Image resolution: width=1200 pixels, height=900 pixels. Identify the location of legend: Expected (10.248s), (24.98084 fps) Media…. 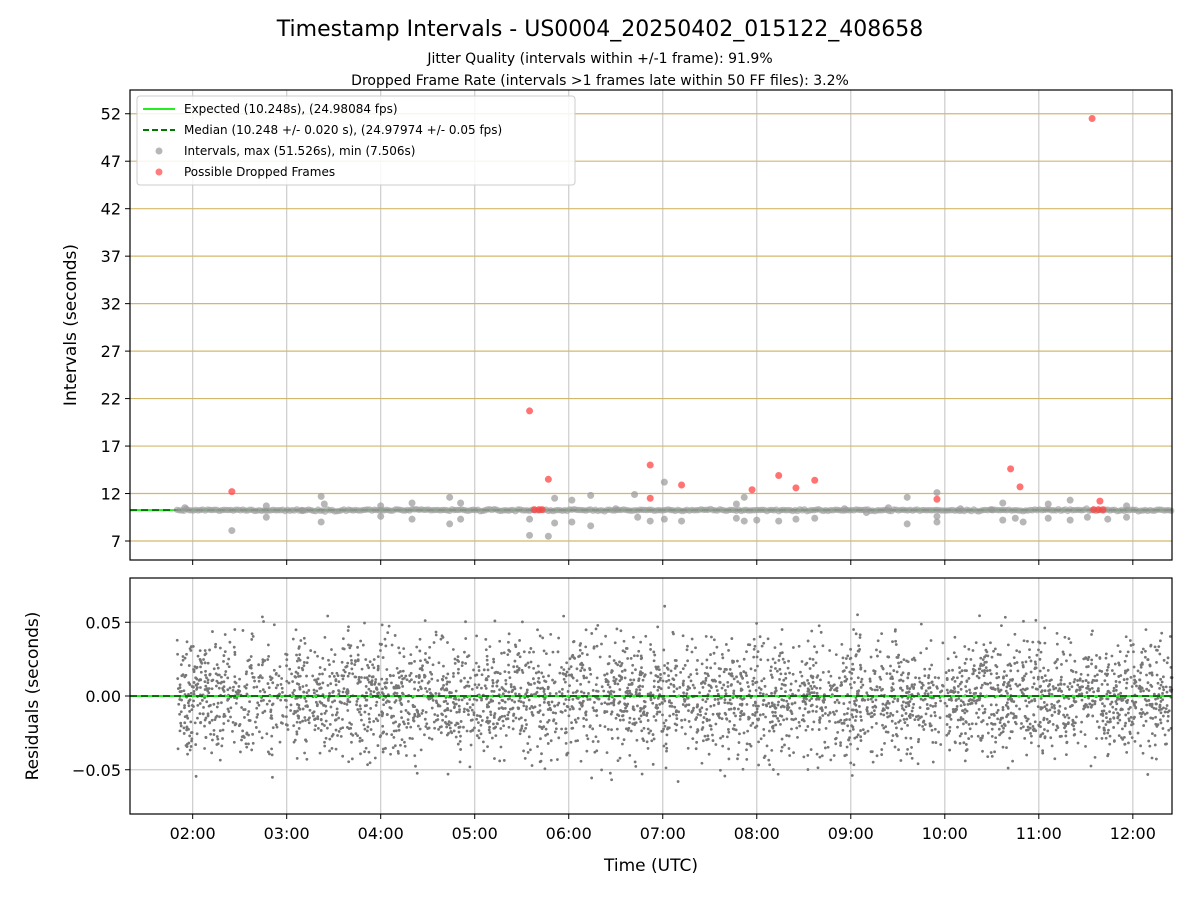
(356, 140).